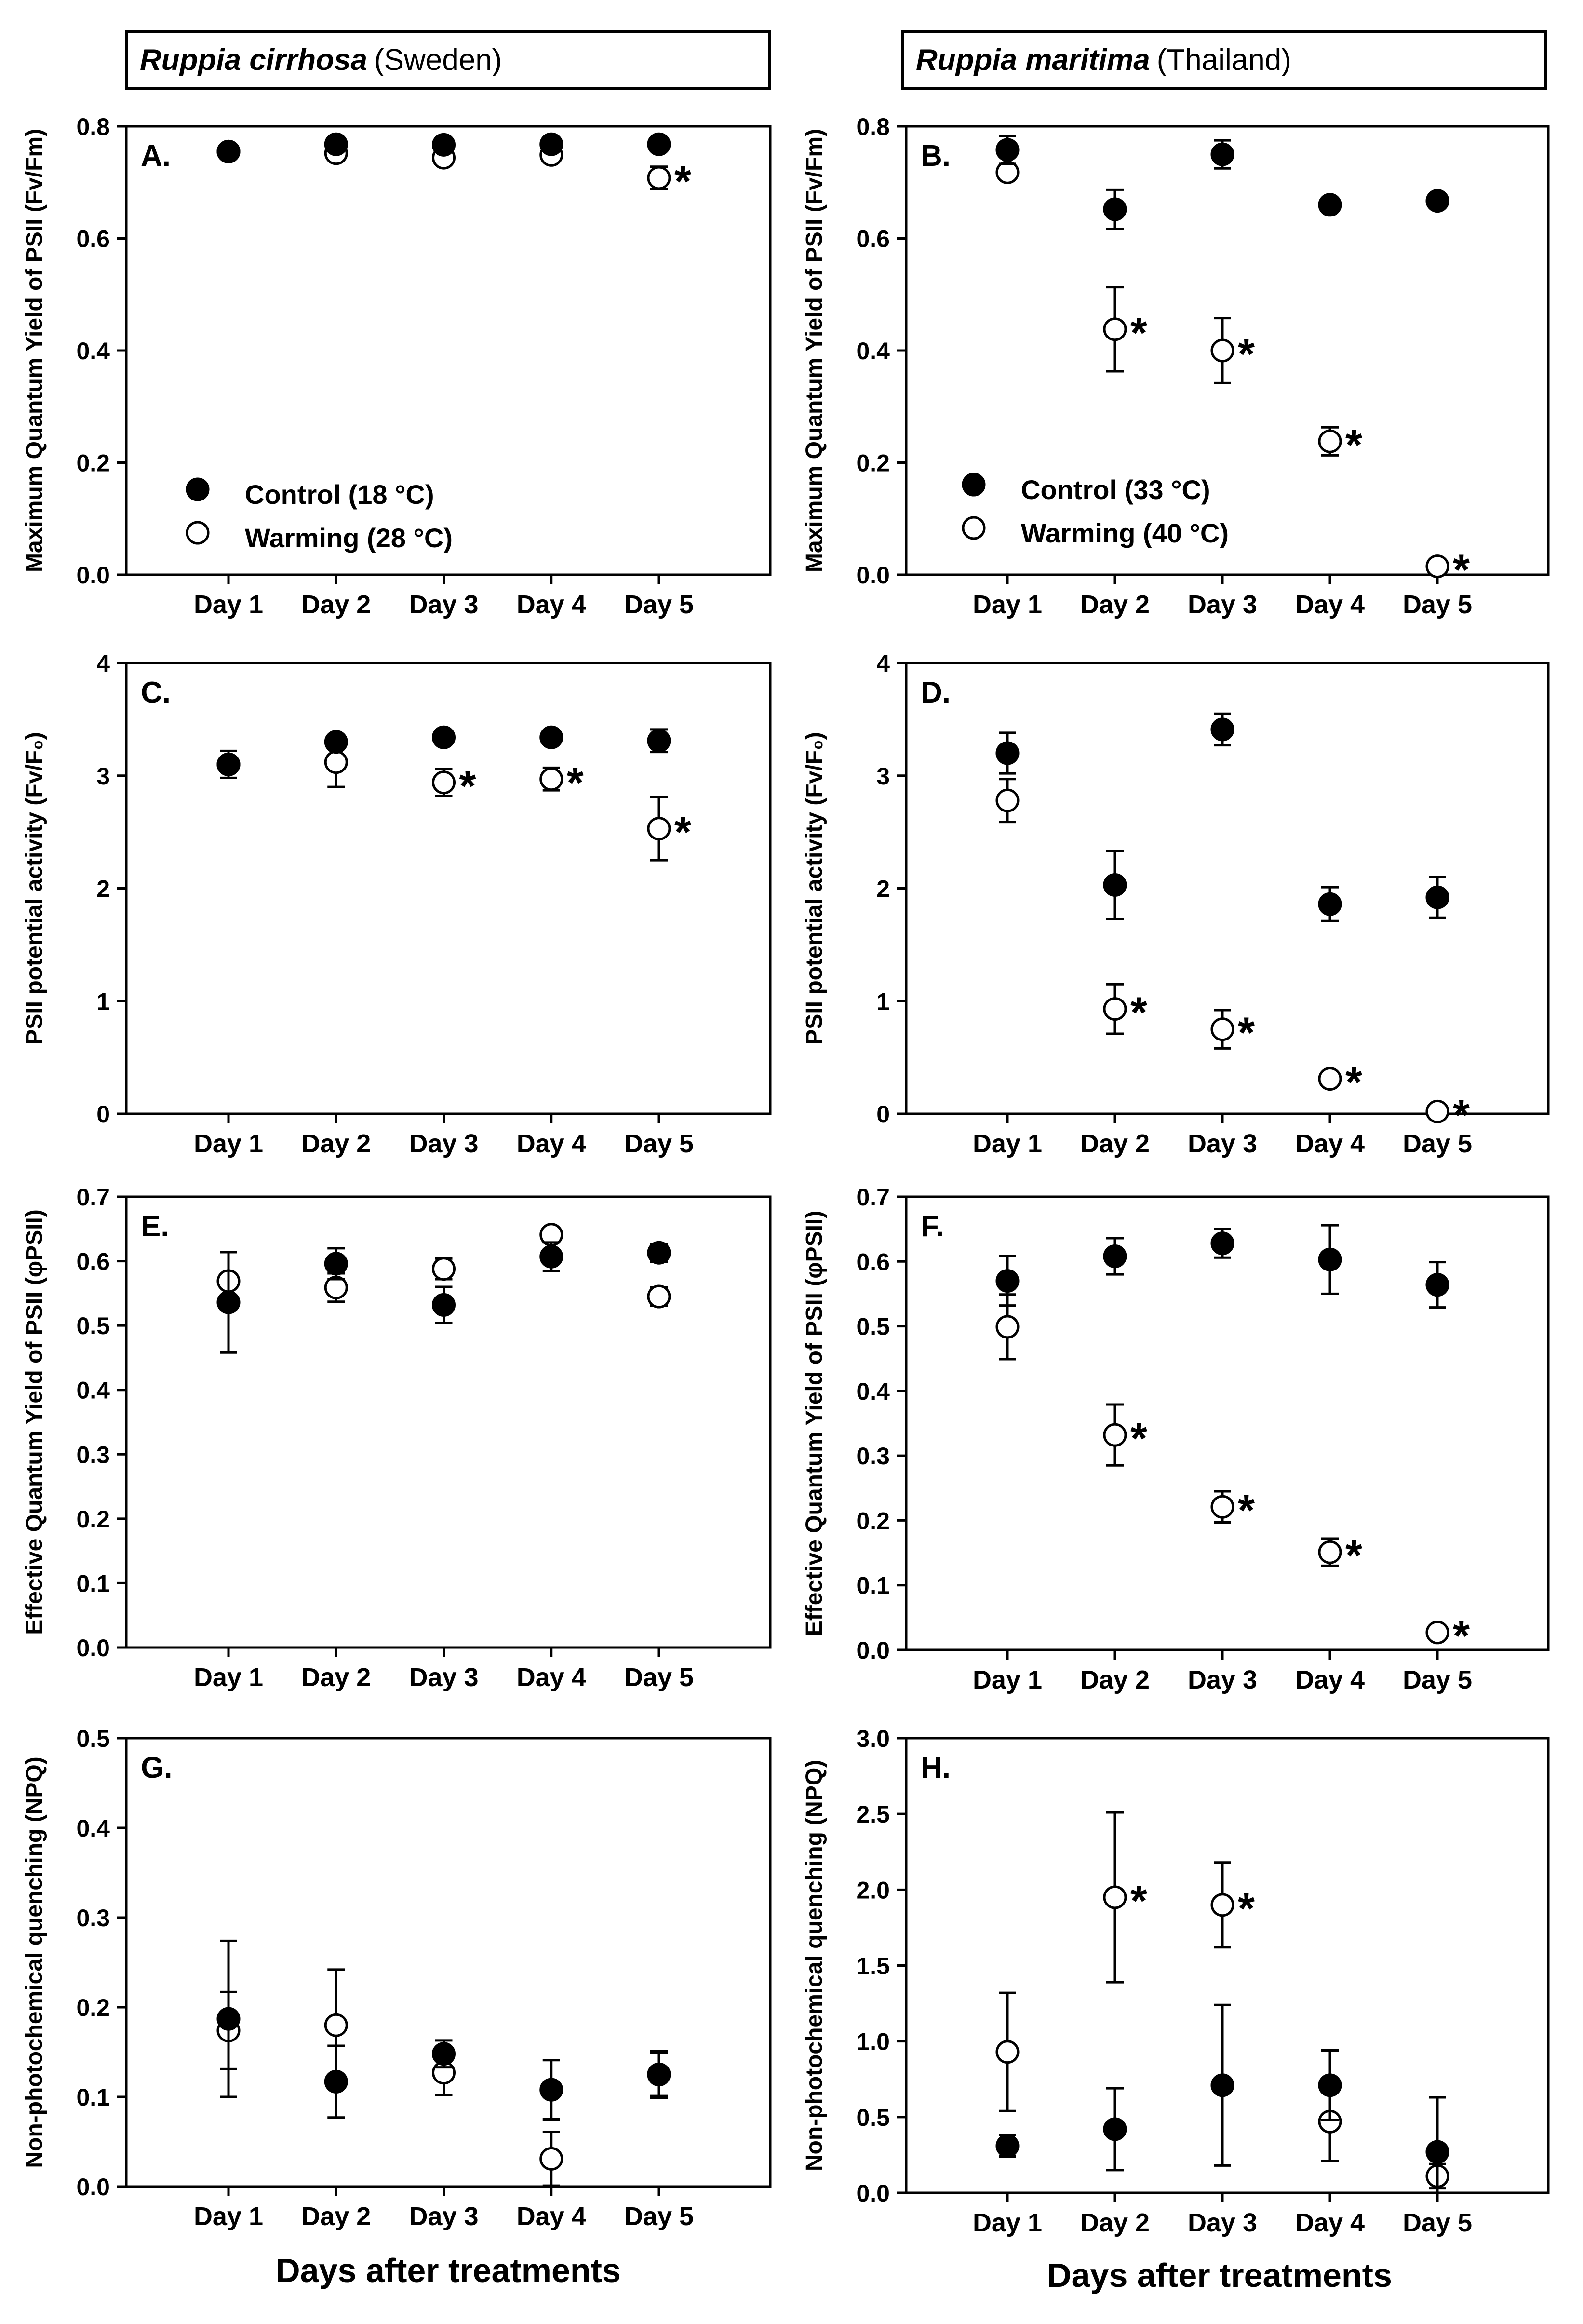  Describe the element at coordinates (1227, 1423) in the screenshot. I see `panel-f-frame` at that location.